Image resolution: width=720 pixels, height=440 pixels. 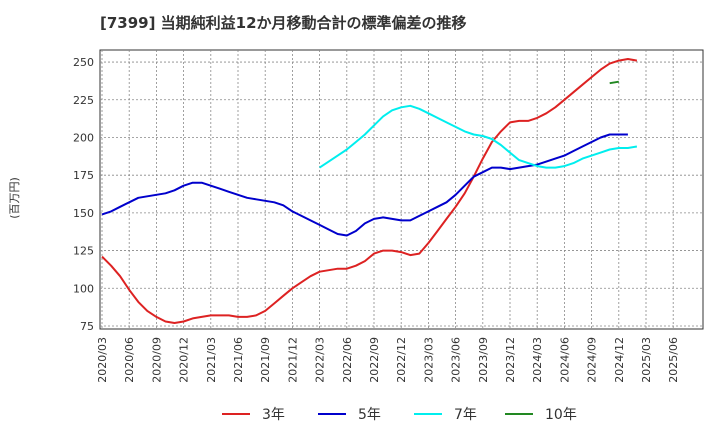 I want to click on legend-label-1: 5年, so click(x=369, y=415).